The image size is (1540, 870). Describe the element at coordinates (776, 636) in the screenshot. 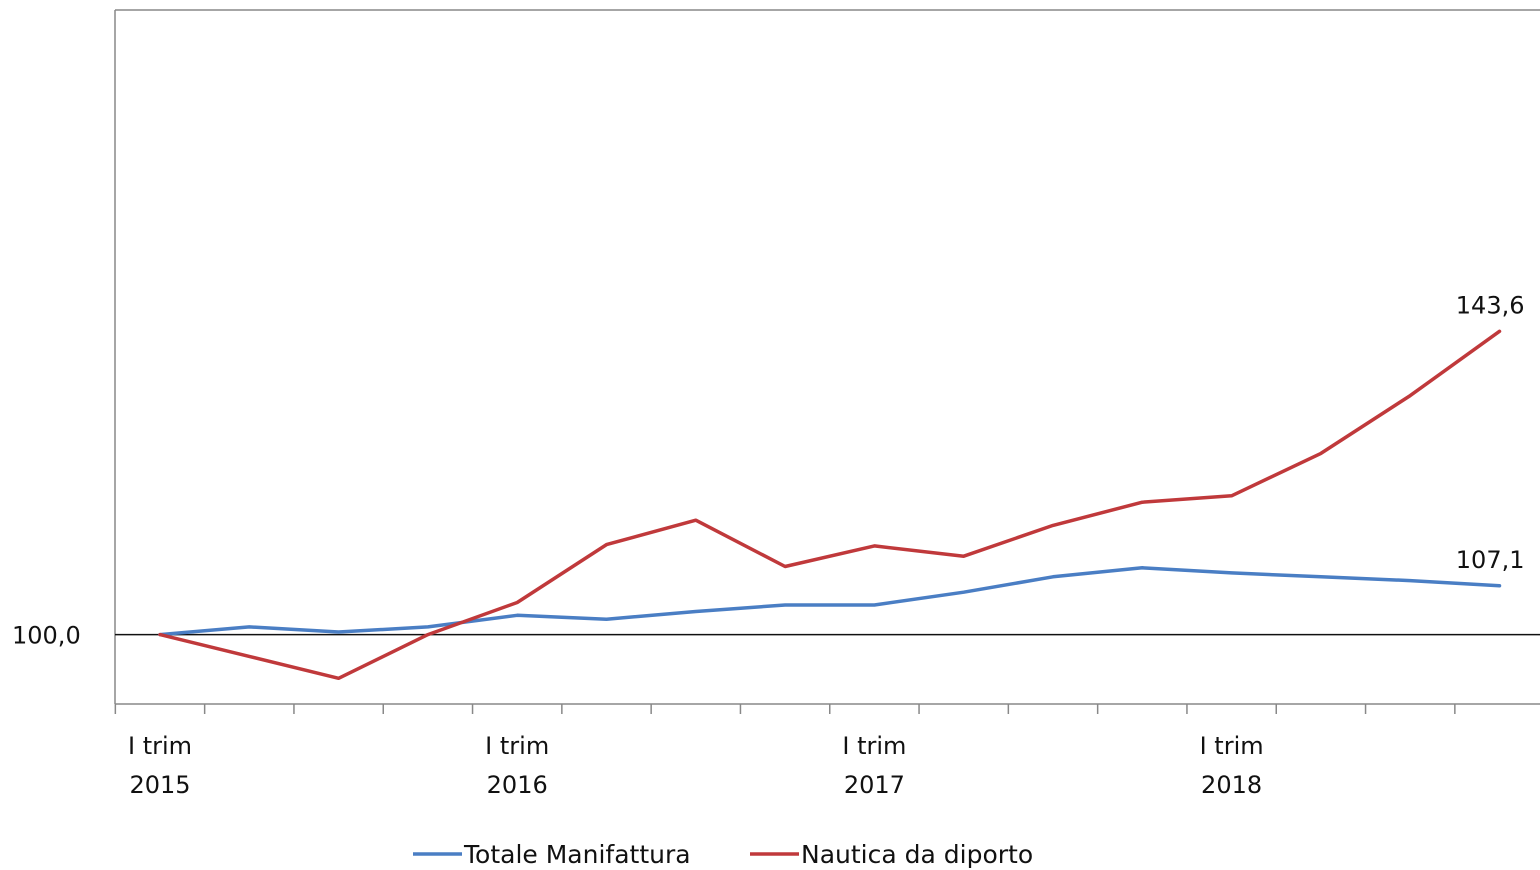

I see `baseline-group: 100,0` at that location.